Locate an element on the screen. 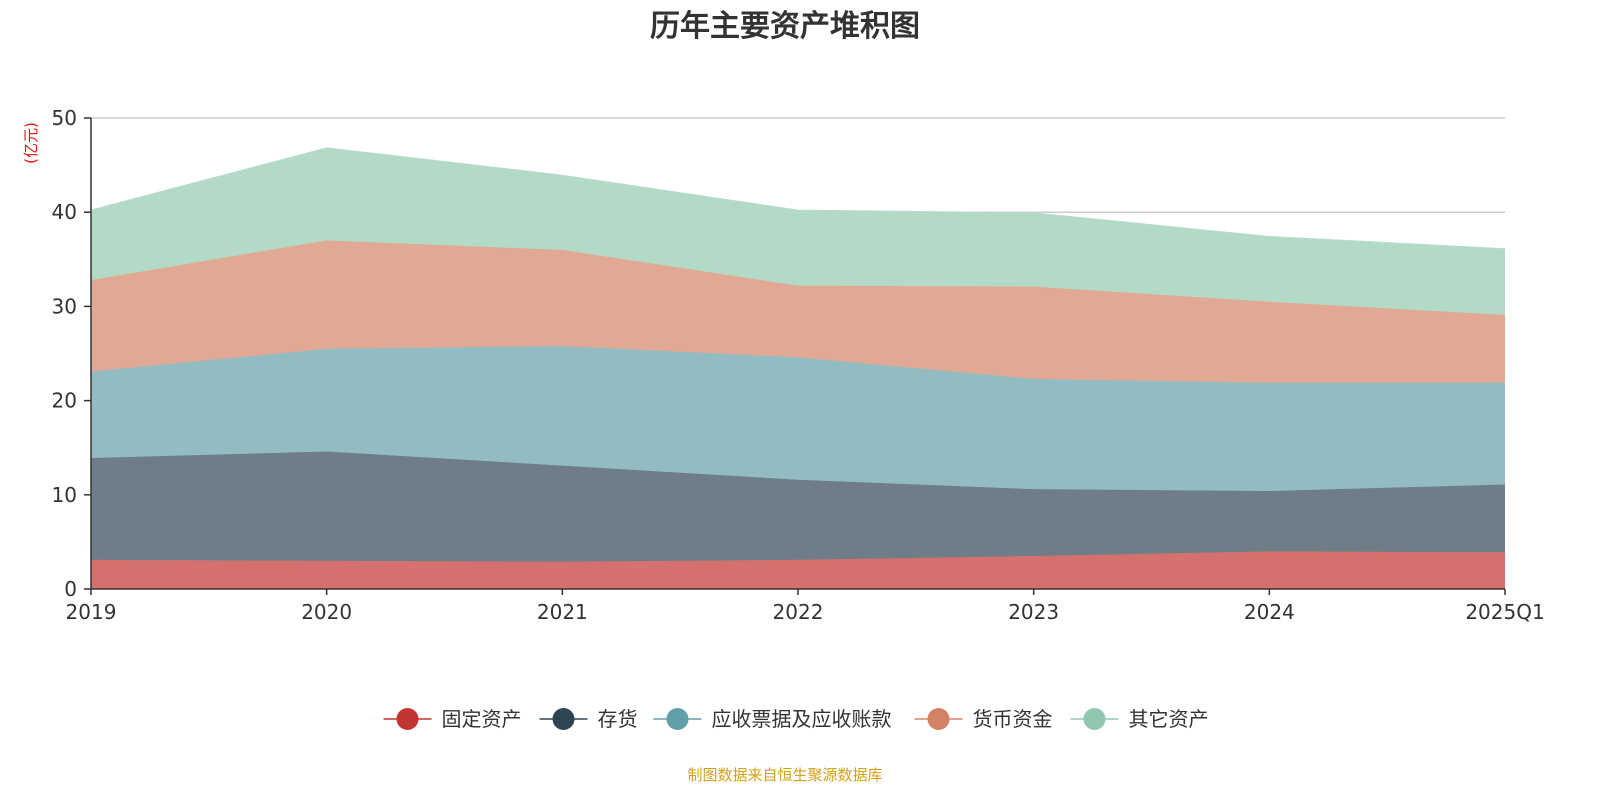 This screenshot has width=1600, height=800. x-tick-label: 2024 is located at coordinates (1269, 612).